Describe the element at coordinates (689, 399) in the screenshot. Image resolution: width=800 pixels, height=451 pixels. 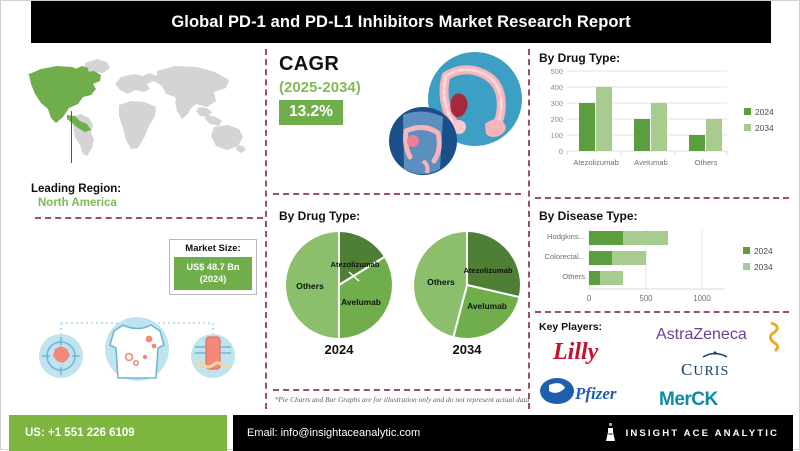
I see `logo-merck: MerCK` at that location.